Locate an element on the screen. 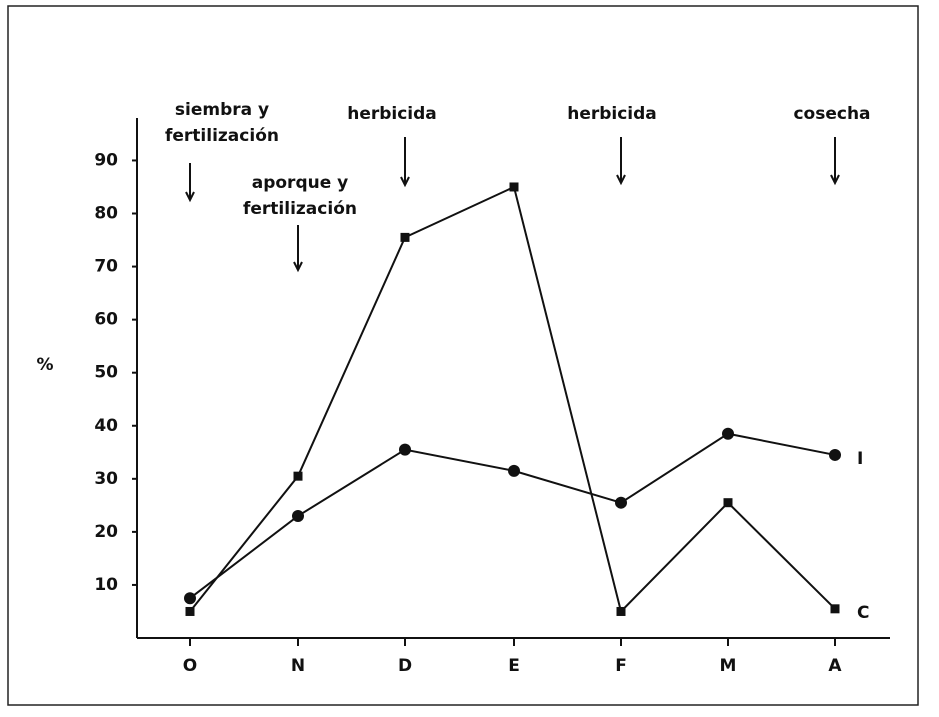 The height and width of the screenshot is (717, 939). series-label: I is located at coordinates (860, 459).